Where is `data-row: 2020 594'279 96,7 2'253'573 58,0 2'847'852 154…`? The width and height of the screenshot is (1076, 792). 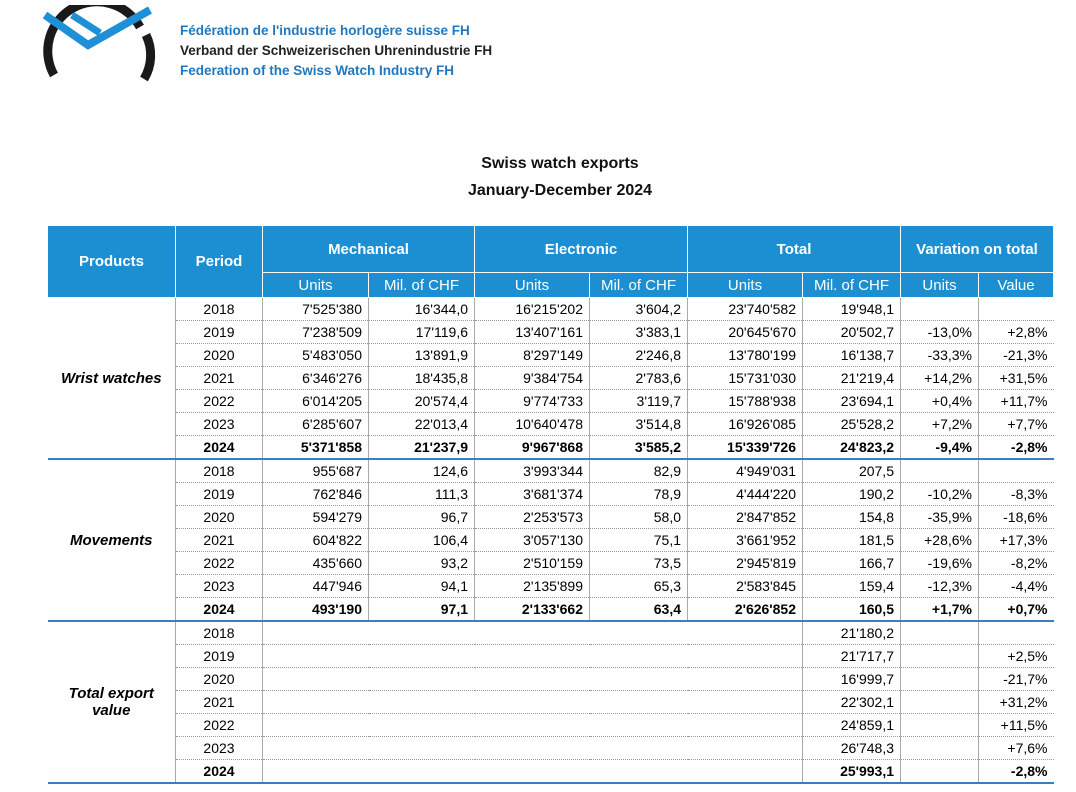
data-row: 2020 594'279 96,7 2'253'573 58,0 2'847'852 154… is located at coordinates (551, 517).